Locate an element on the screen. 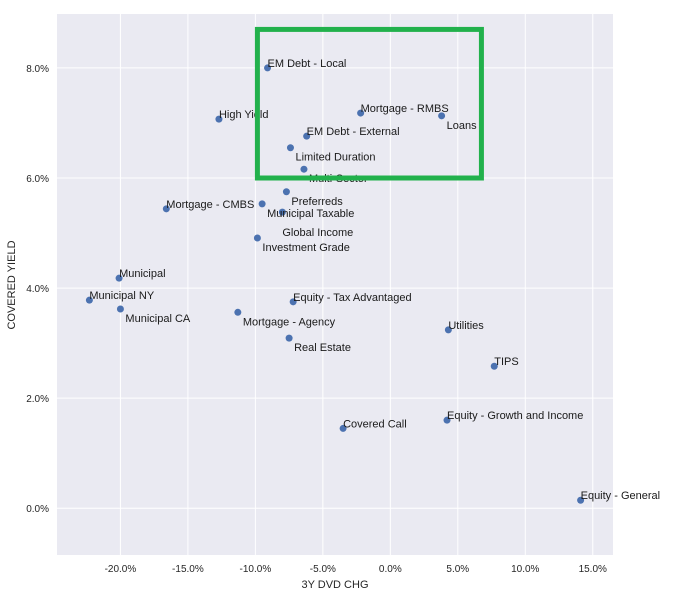 This screenshot has height=602, width=675. y-tick-label: 0.0% is located at coordinates (37, 509).